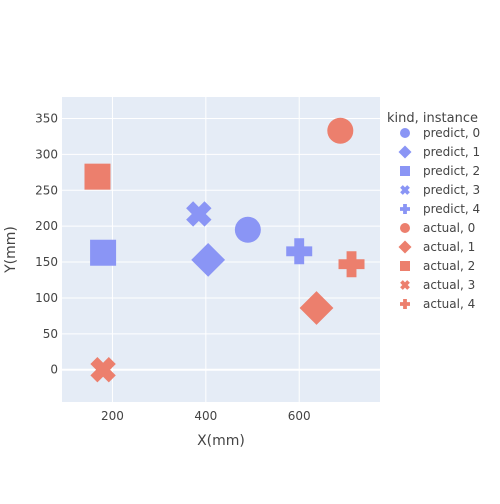  What do you see at coordinates (50, 334) in the screenshot?
I see `y-tick-label: 50` at bounding box center [50, 334].